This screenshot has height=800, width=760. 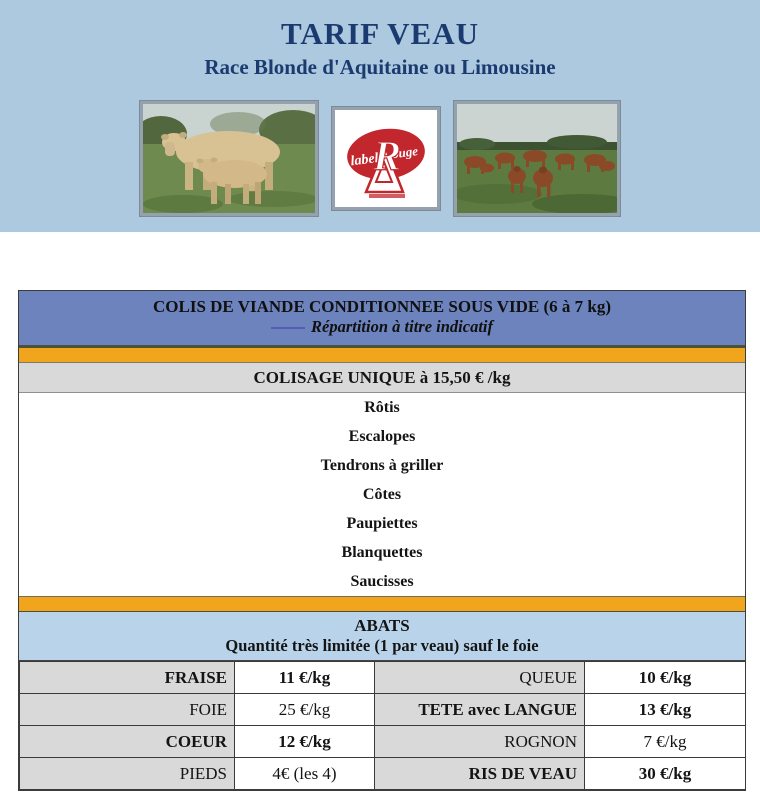 What do you see at coordinates (402, 326) in the screenshot?
I see `colis-subtitle-text: Répartition à titre indicatif` at bounding box center [402, 326].